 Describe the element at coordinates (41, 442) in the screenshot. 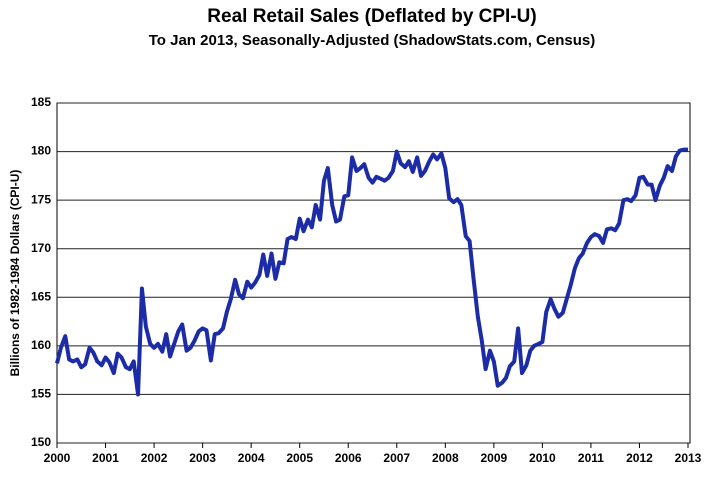

I see `y-tick-label: 150` at that location.